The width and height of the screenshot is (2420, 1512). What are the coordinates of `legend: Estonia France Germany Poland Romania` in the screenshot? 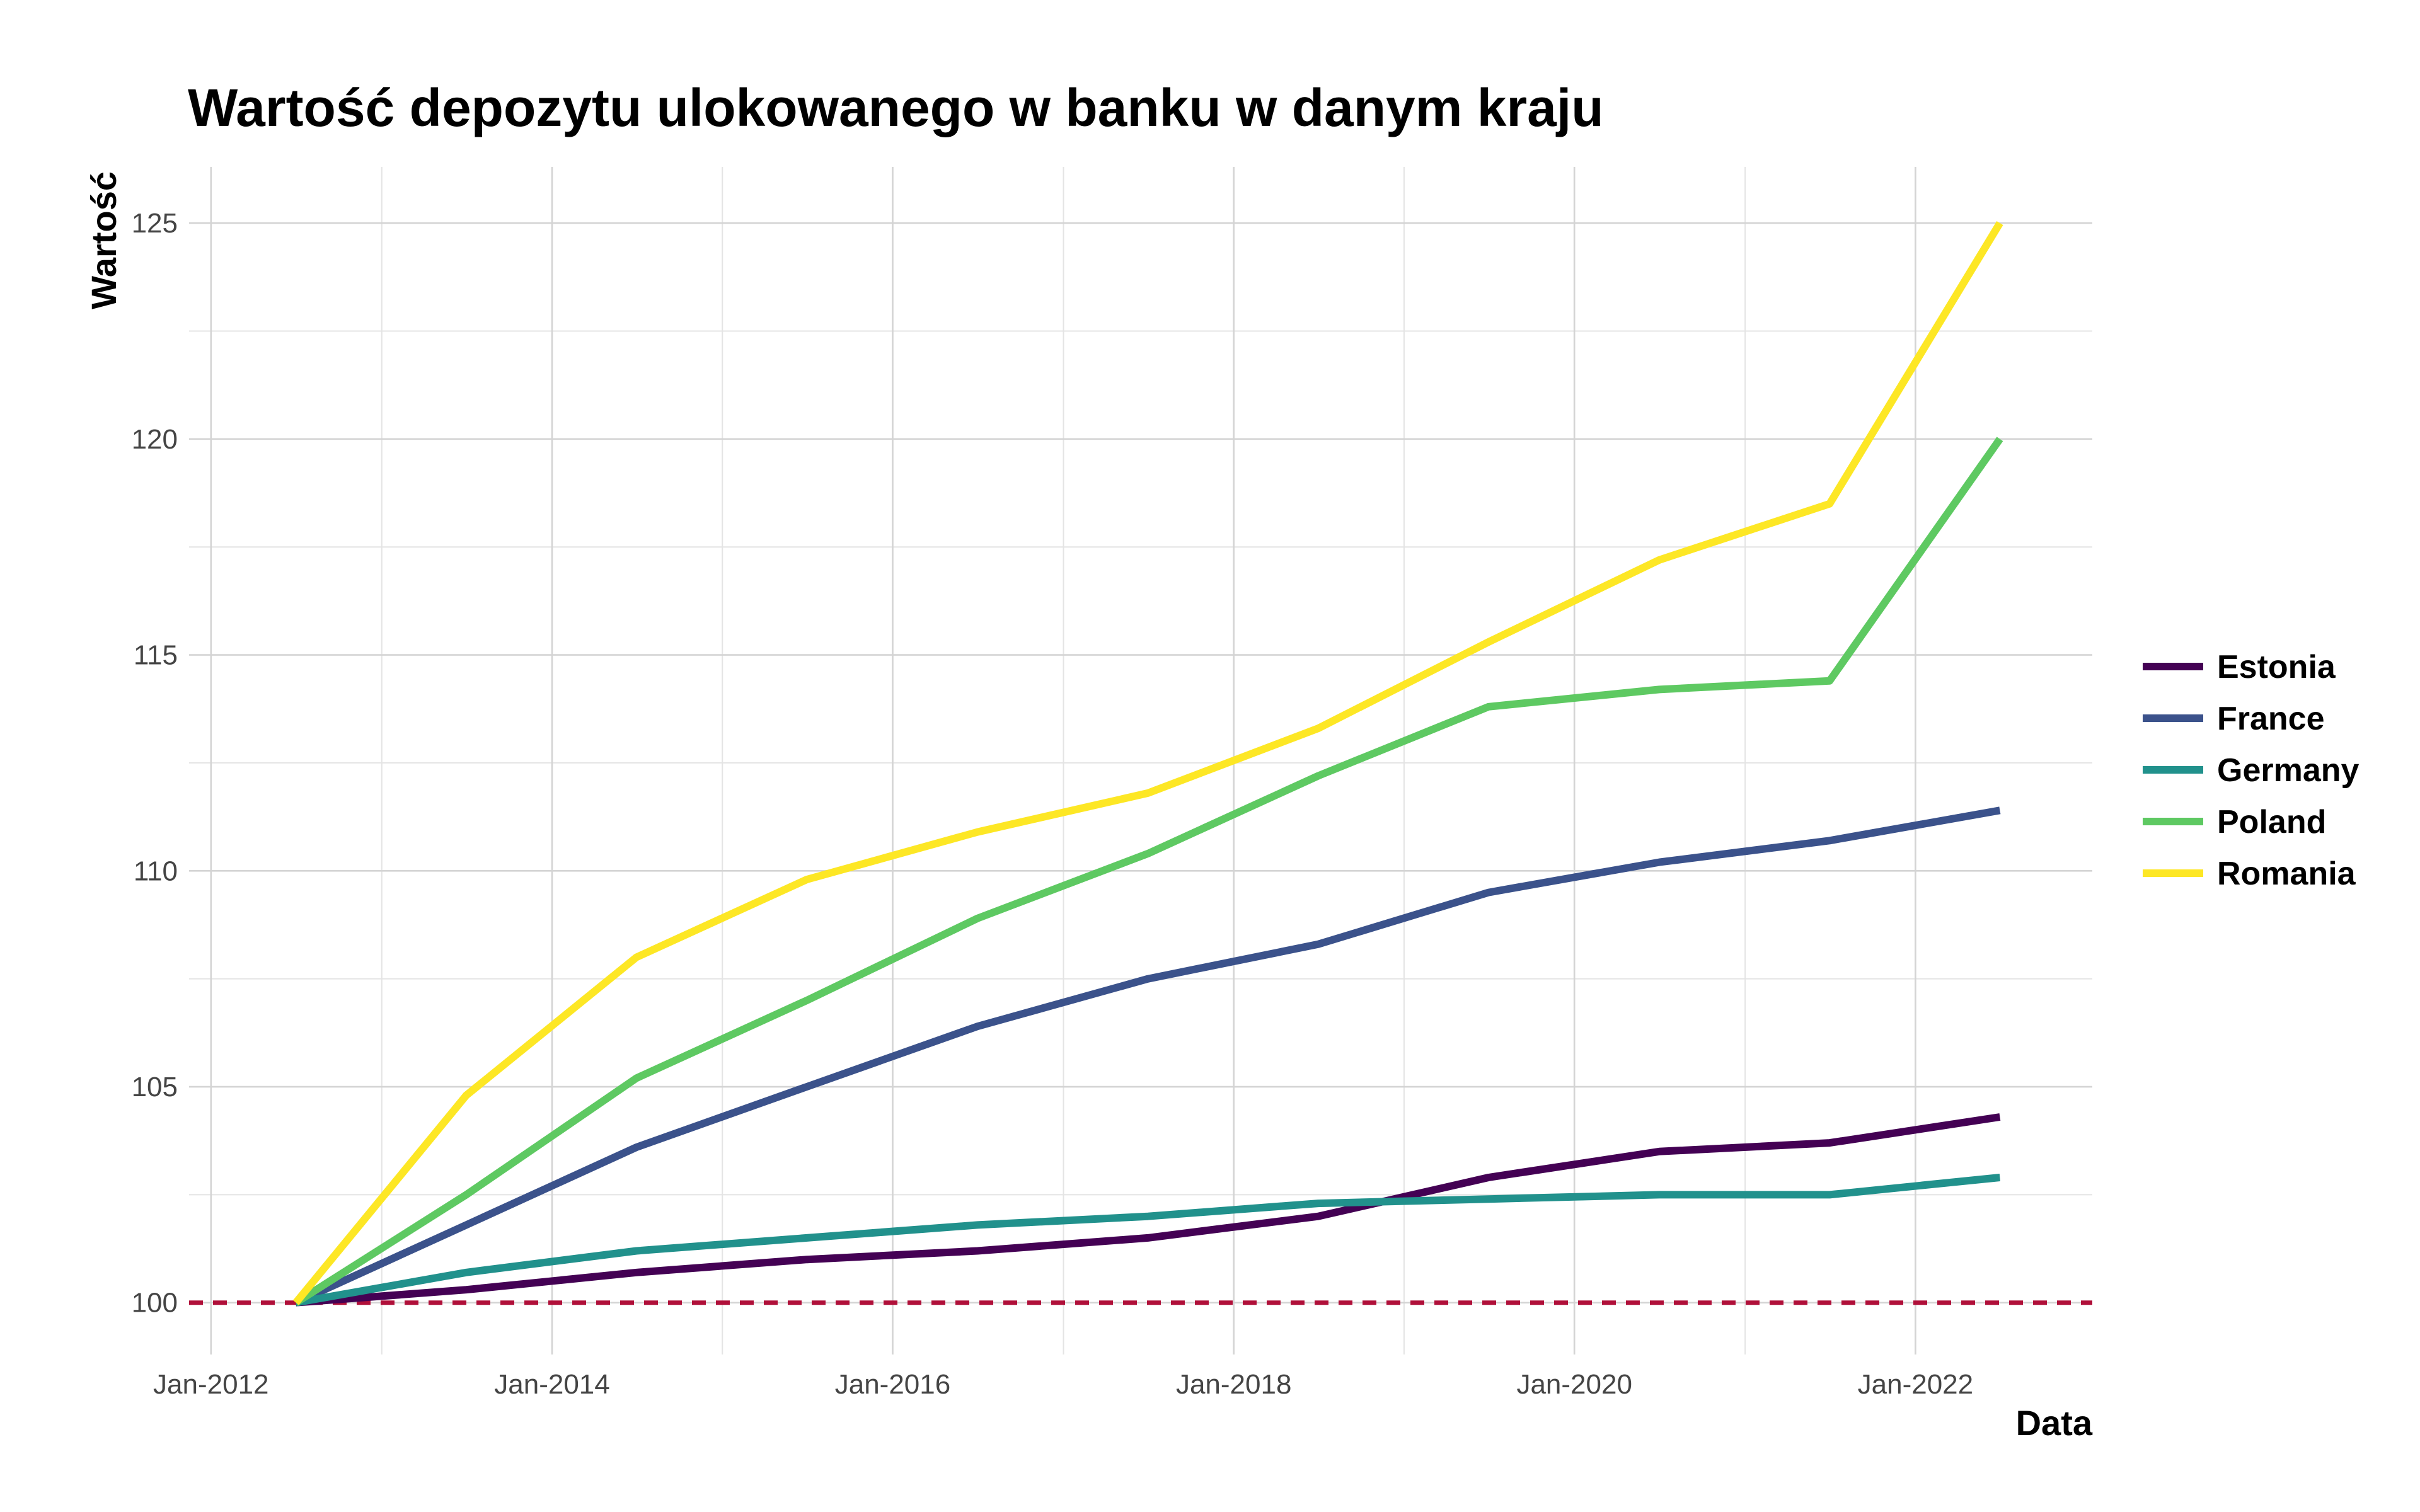 It's located at (2252, 770).